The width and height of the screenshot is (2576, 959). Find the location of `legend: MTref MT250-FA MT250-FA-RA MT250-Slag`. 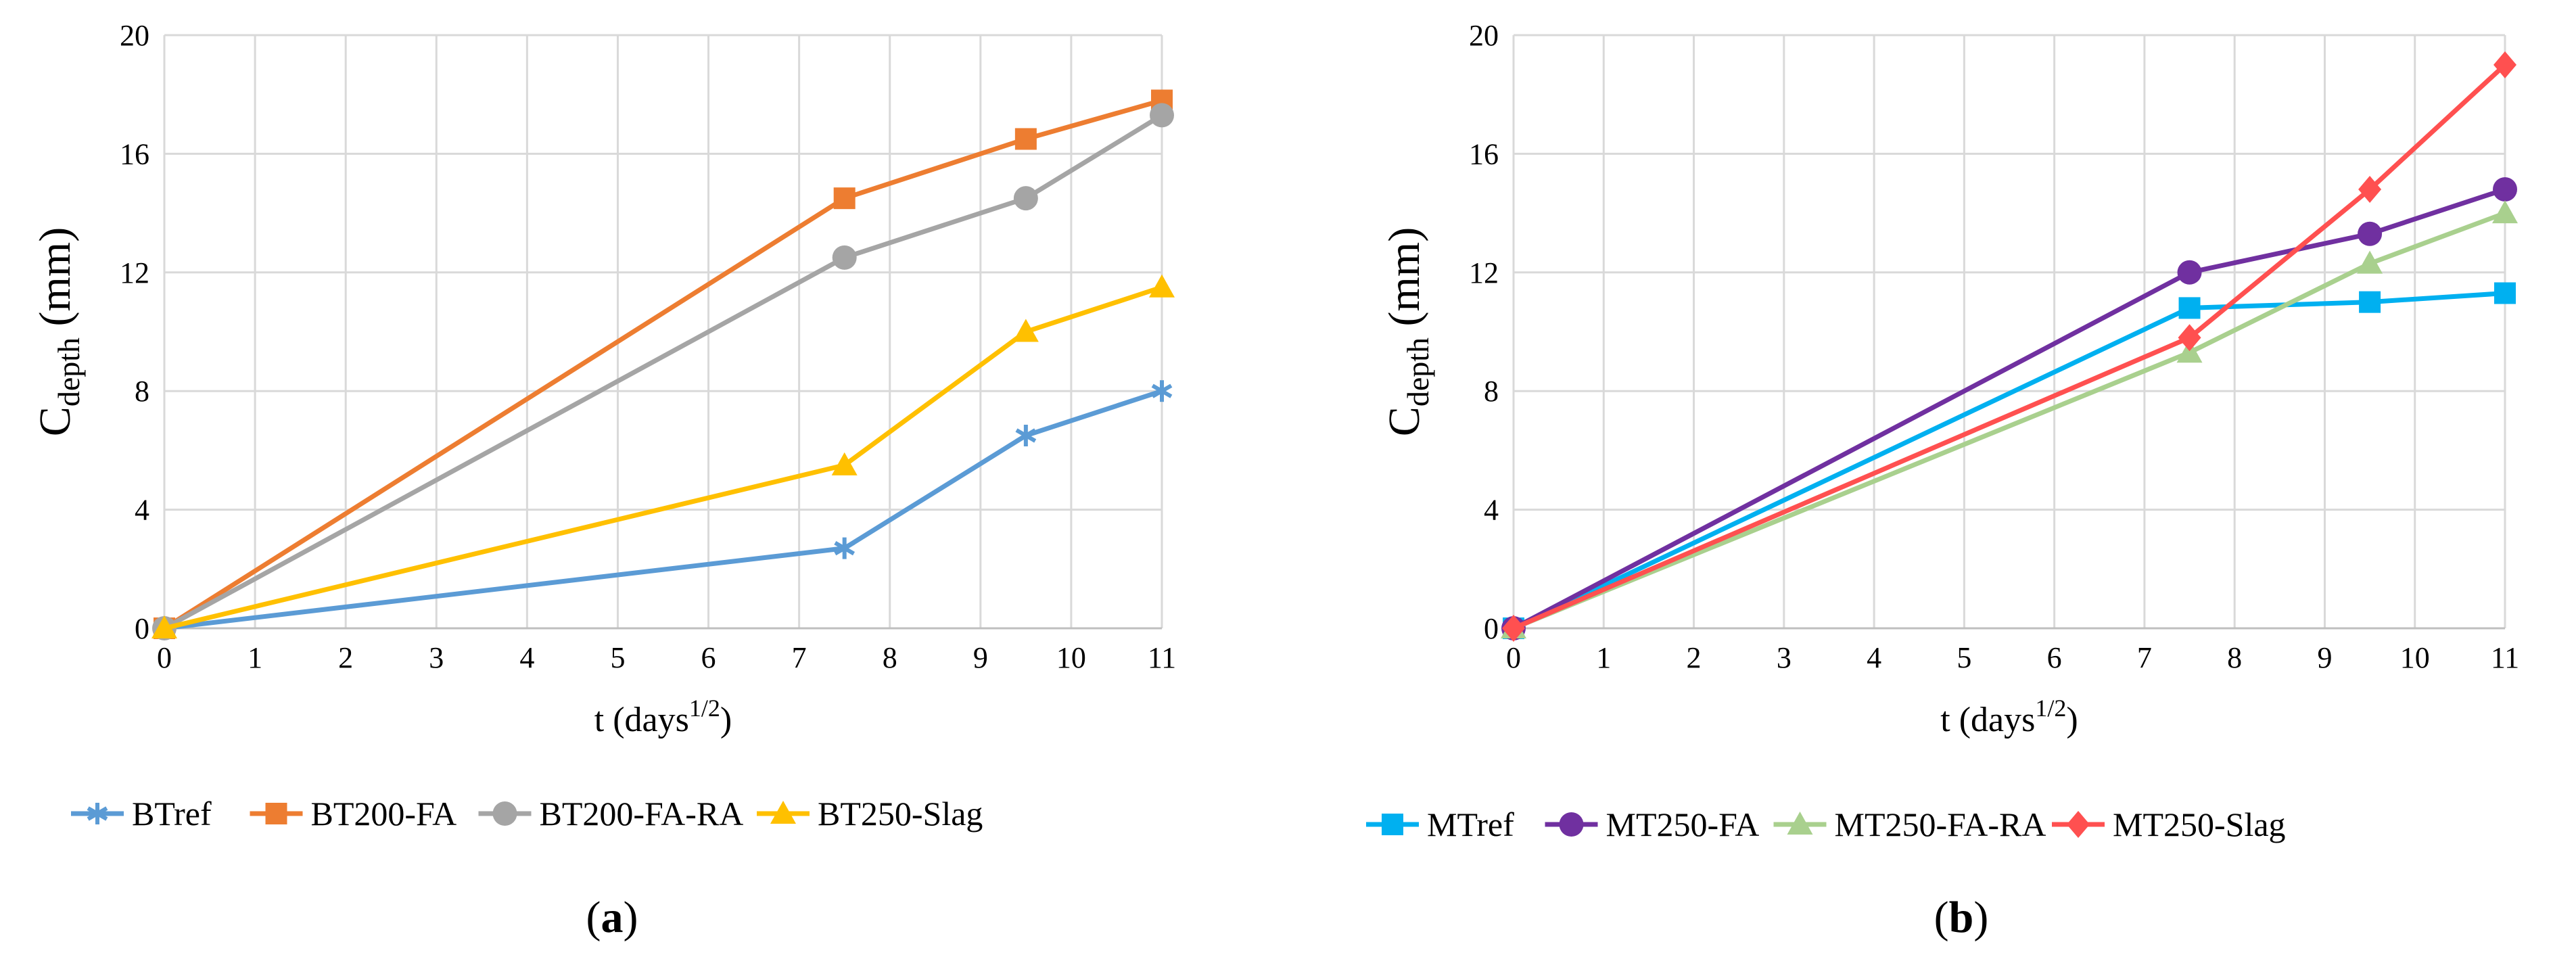

legend: MTref MT250-FA MT250-FA-RA MT250-Slag is located at coordinates (1826, 824).